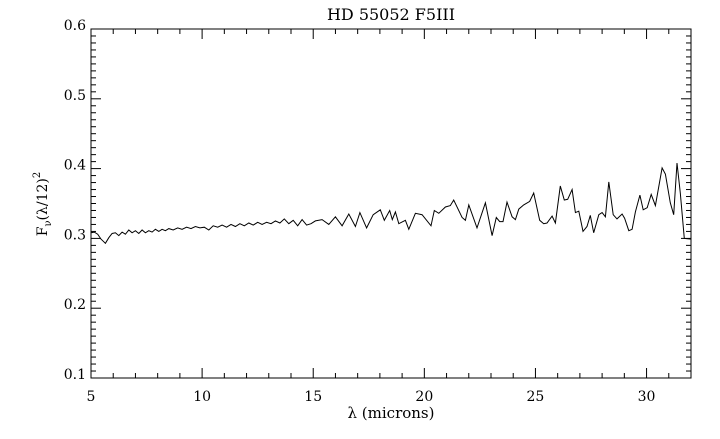 This screenshot has height=439, width=720. What do you see at coordinates (75, 166) in the screenshot?
I see `y-tick-label: 0.4` at bounding box center [75, 166].